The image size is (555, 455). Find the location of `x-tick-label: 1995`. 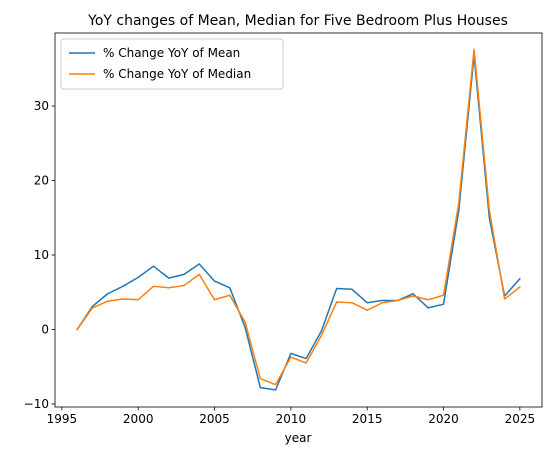

x-tick-label: 1995 is located at coordinates (62, 419).